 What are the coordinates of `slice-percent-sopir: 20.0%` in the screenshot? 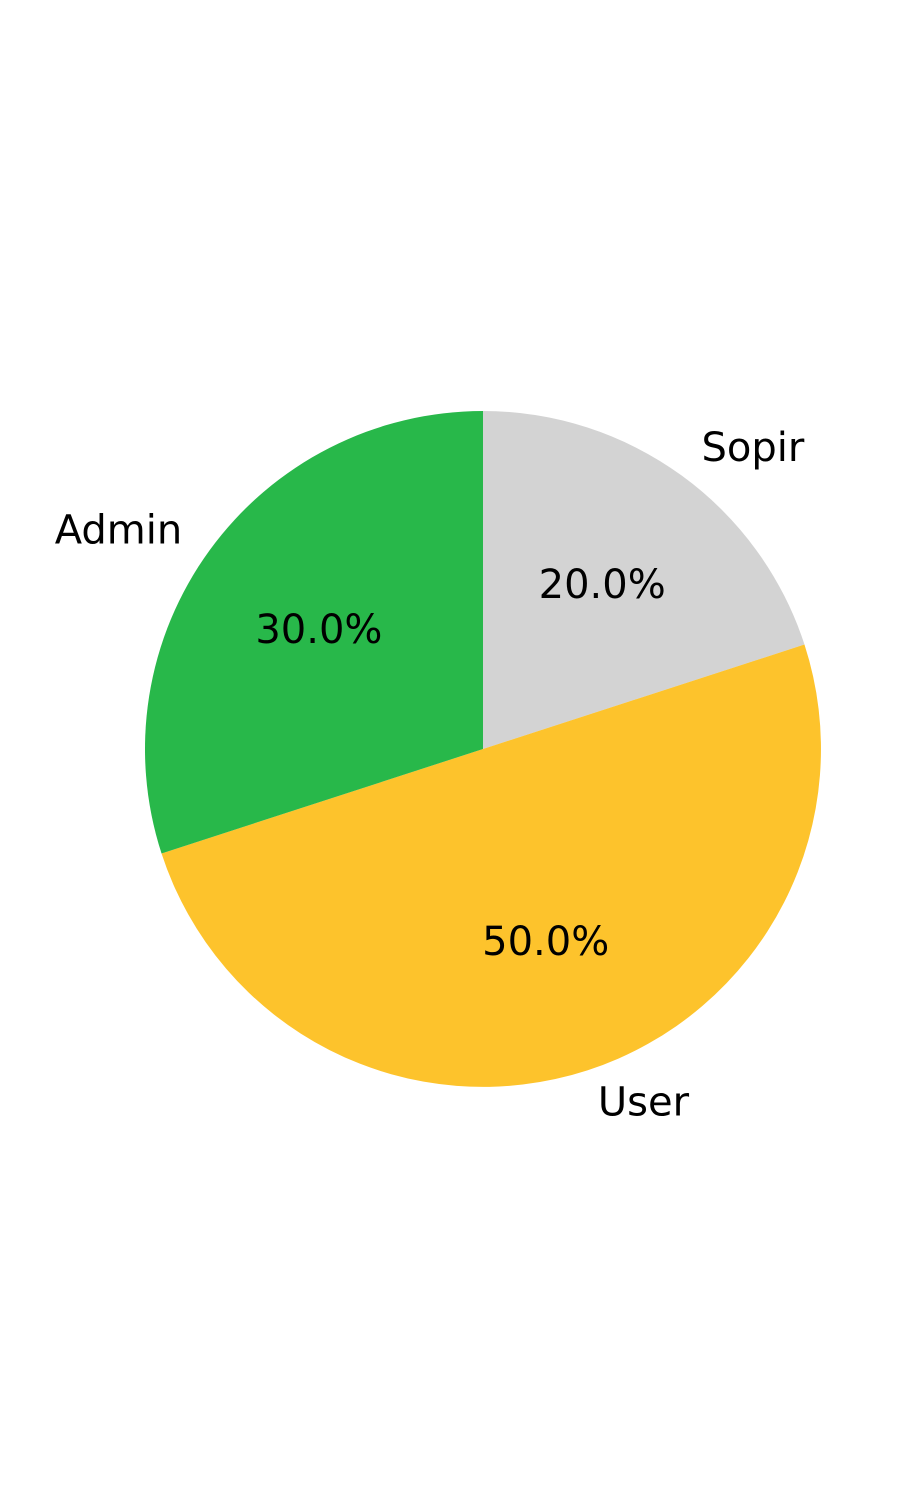 It's located at (602, 585).